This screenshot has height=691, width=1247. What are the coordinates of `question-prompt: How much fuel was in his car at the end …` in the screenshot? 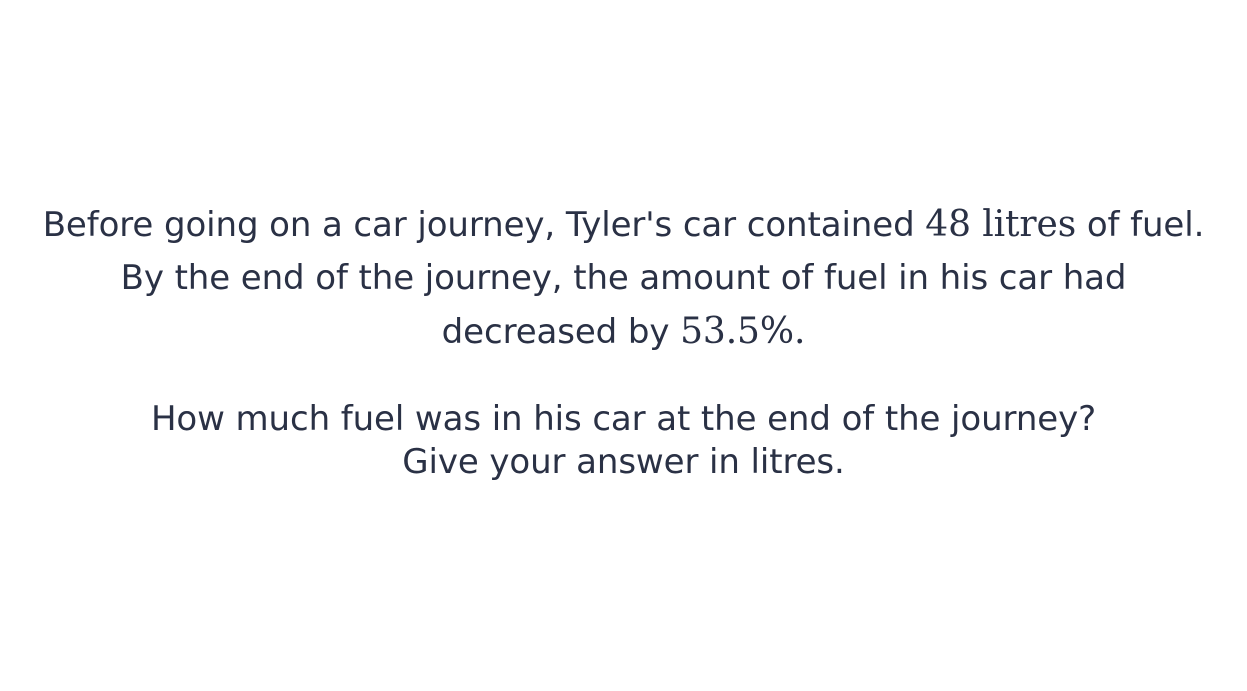 It's located at (623, 441).